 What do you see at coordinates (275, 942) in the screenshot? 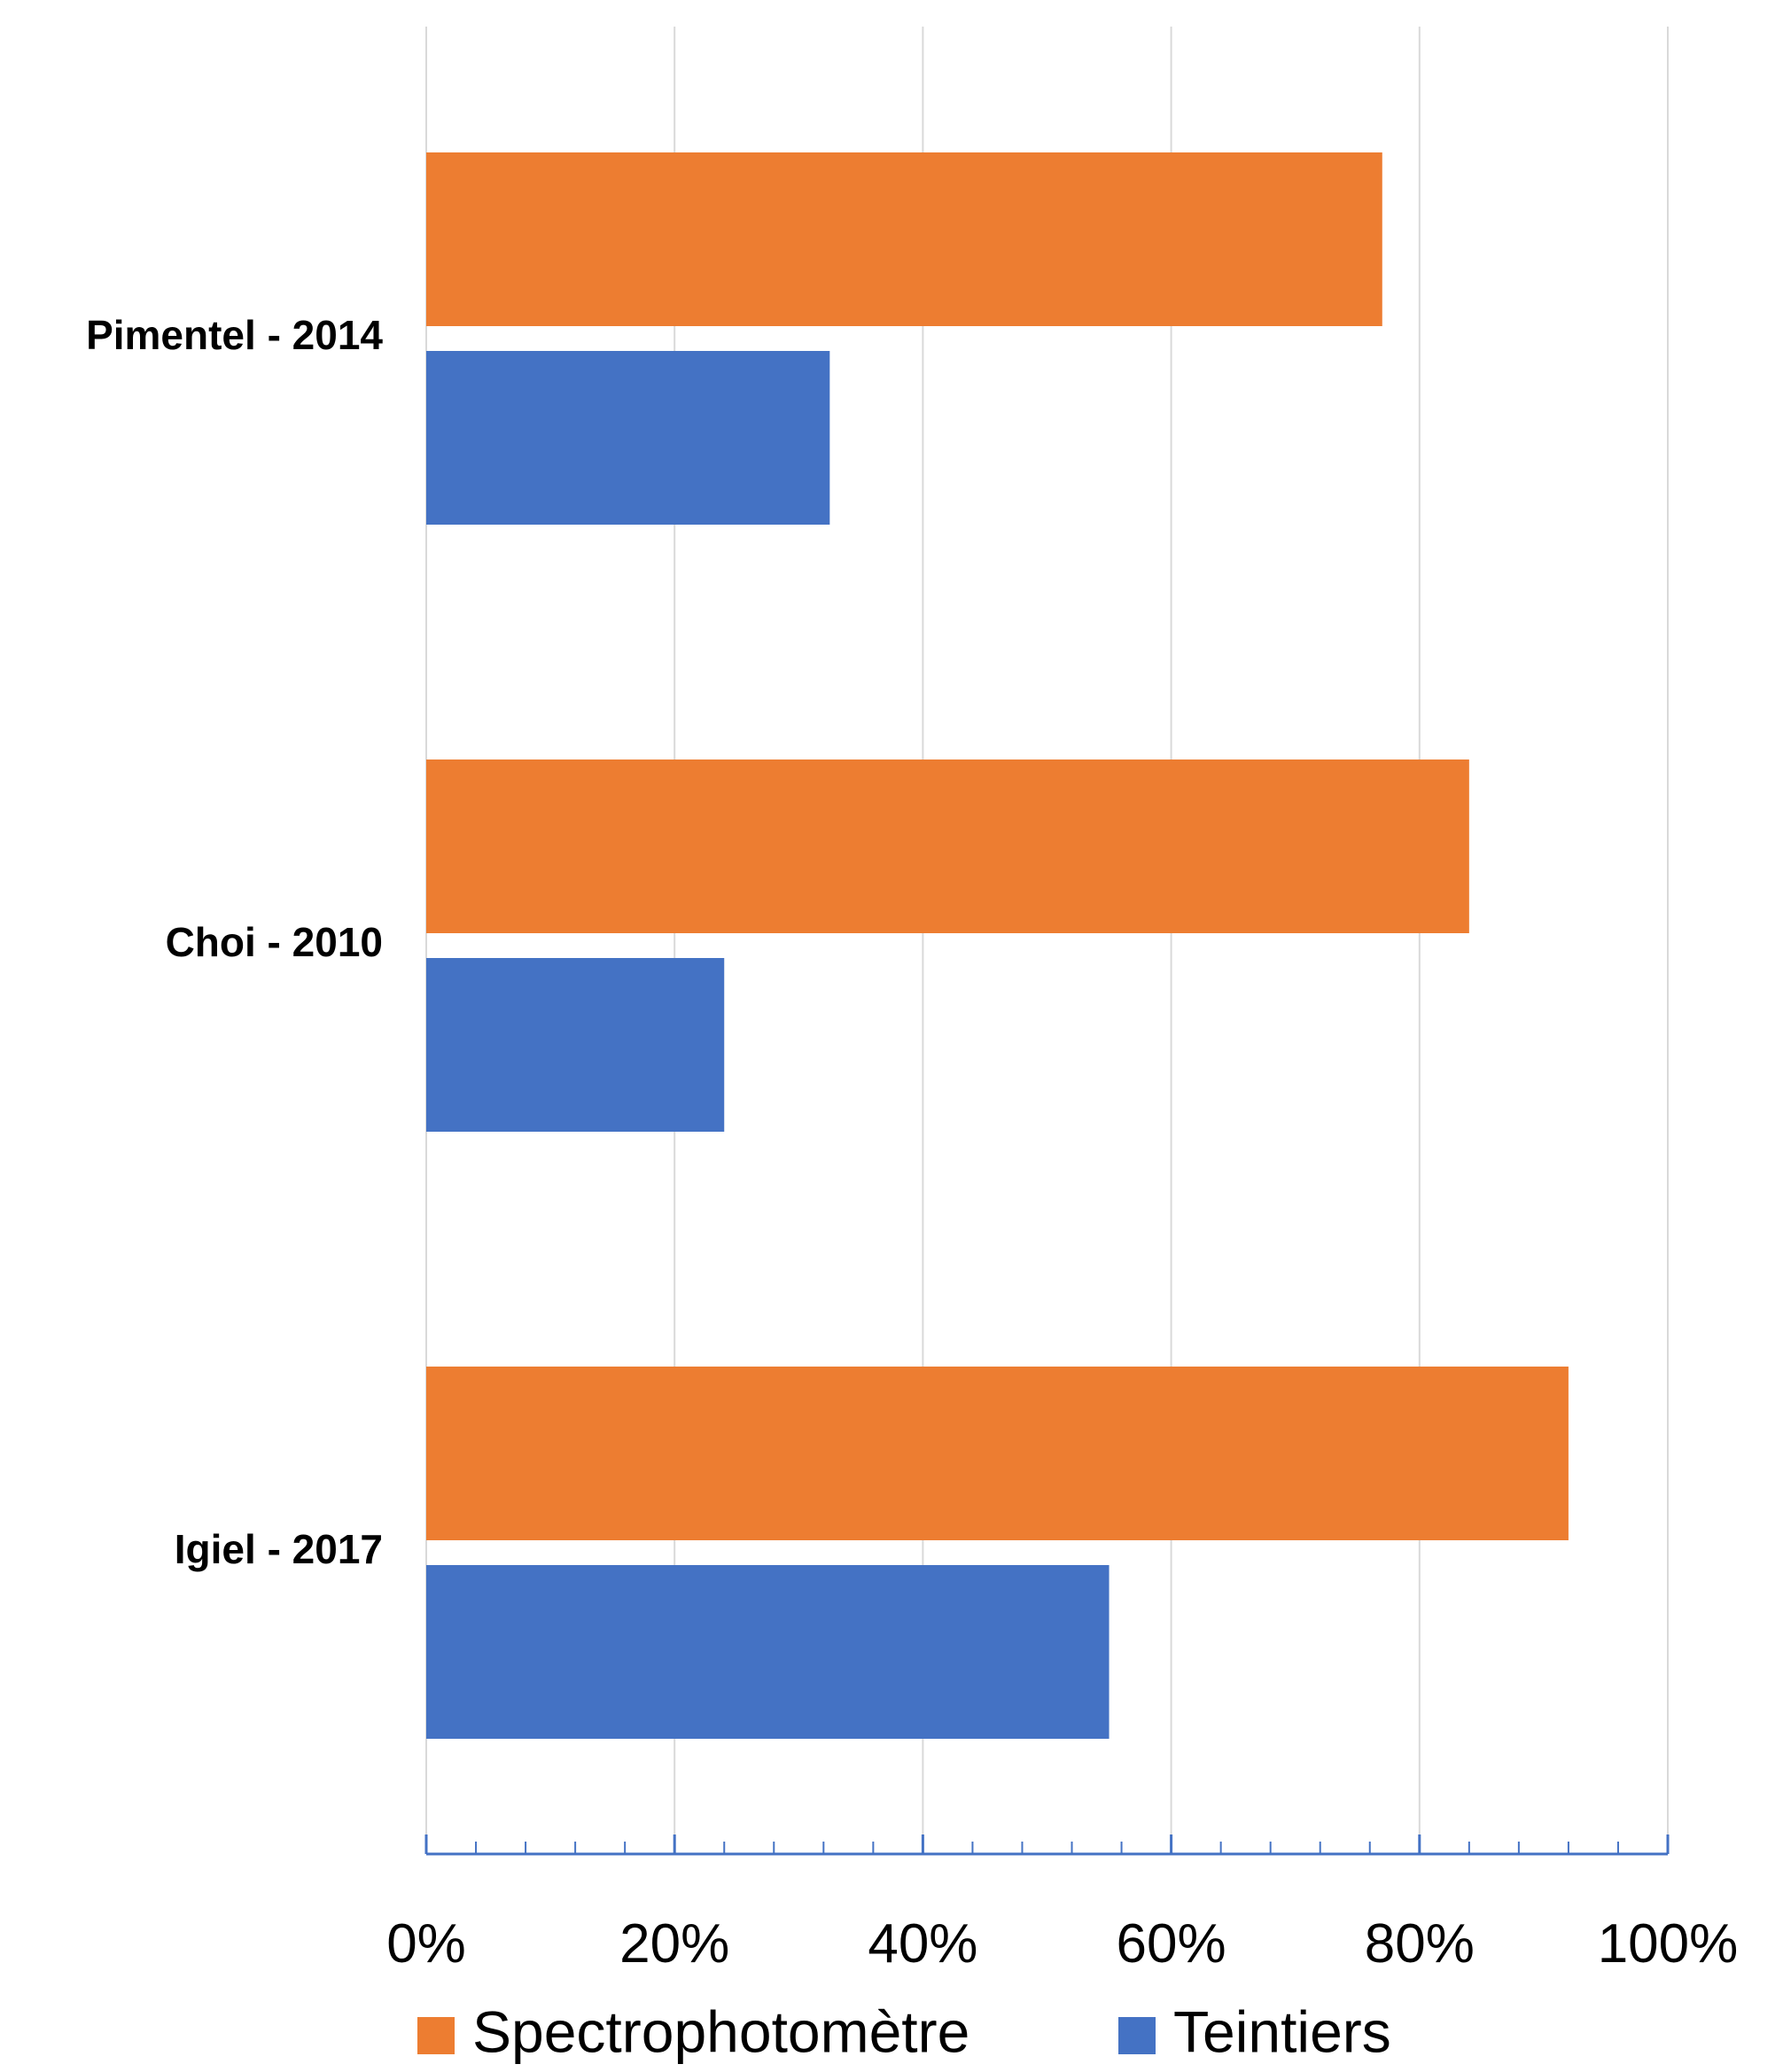
I see `category-label: Choi - 2010` at bounding box center [275, 942].